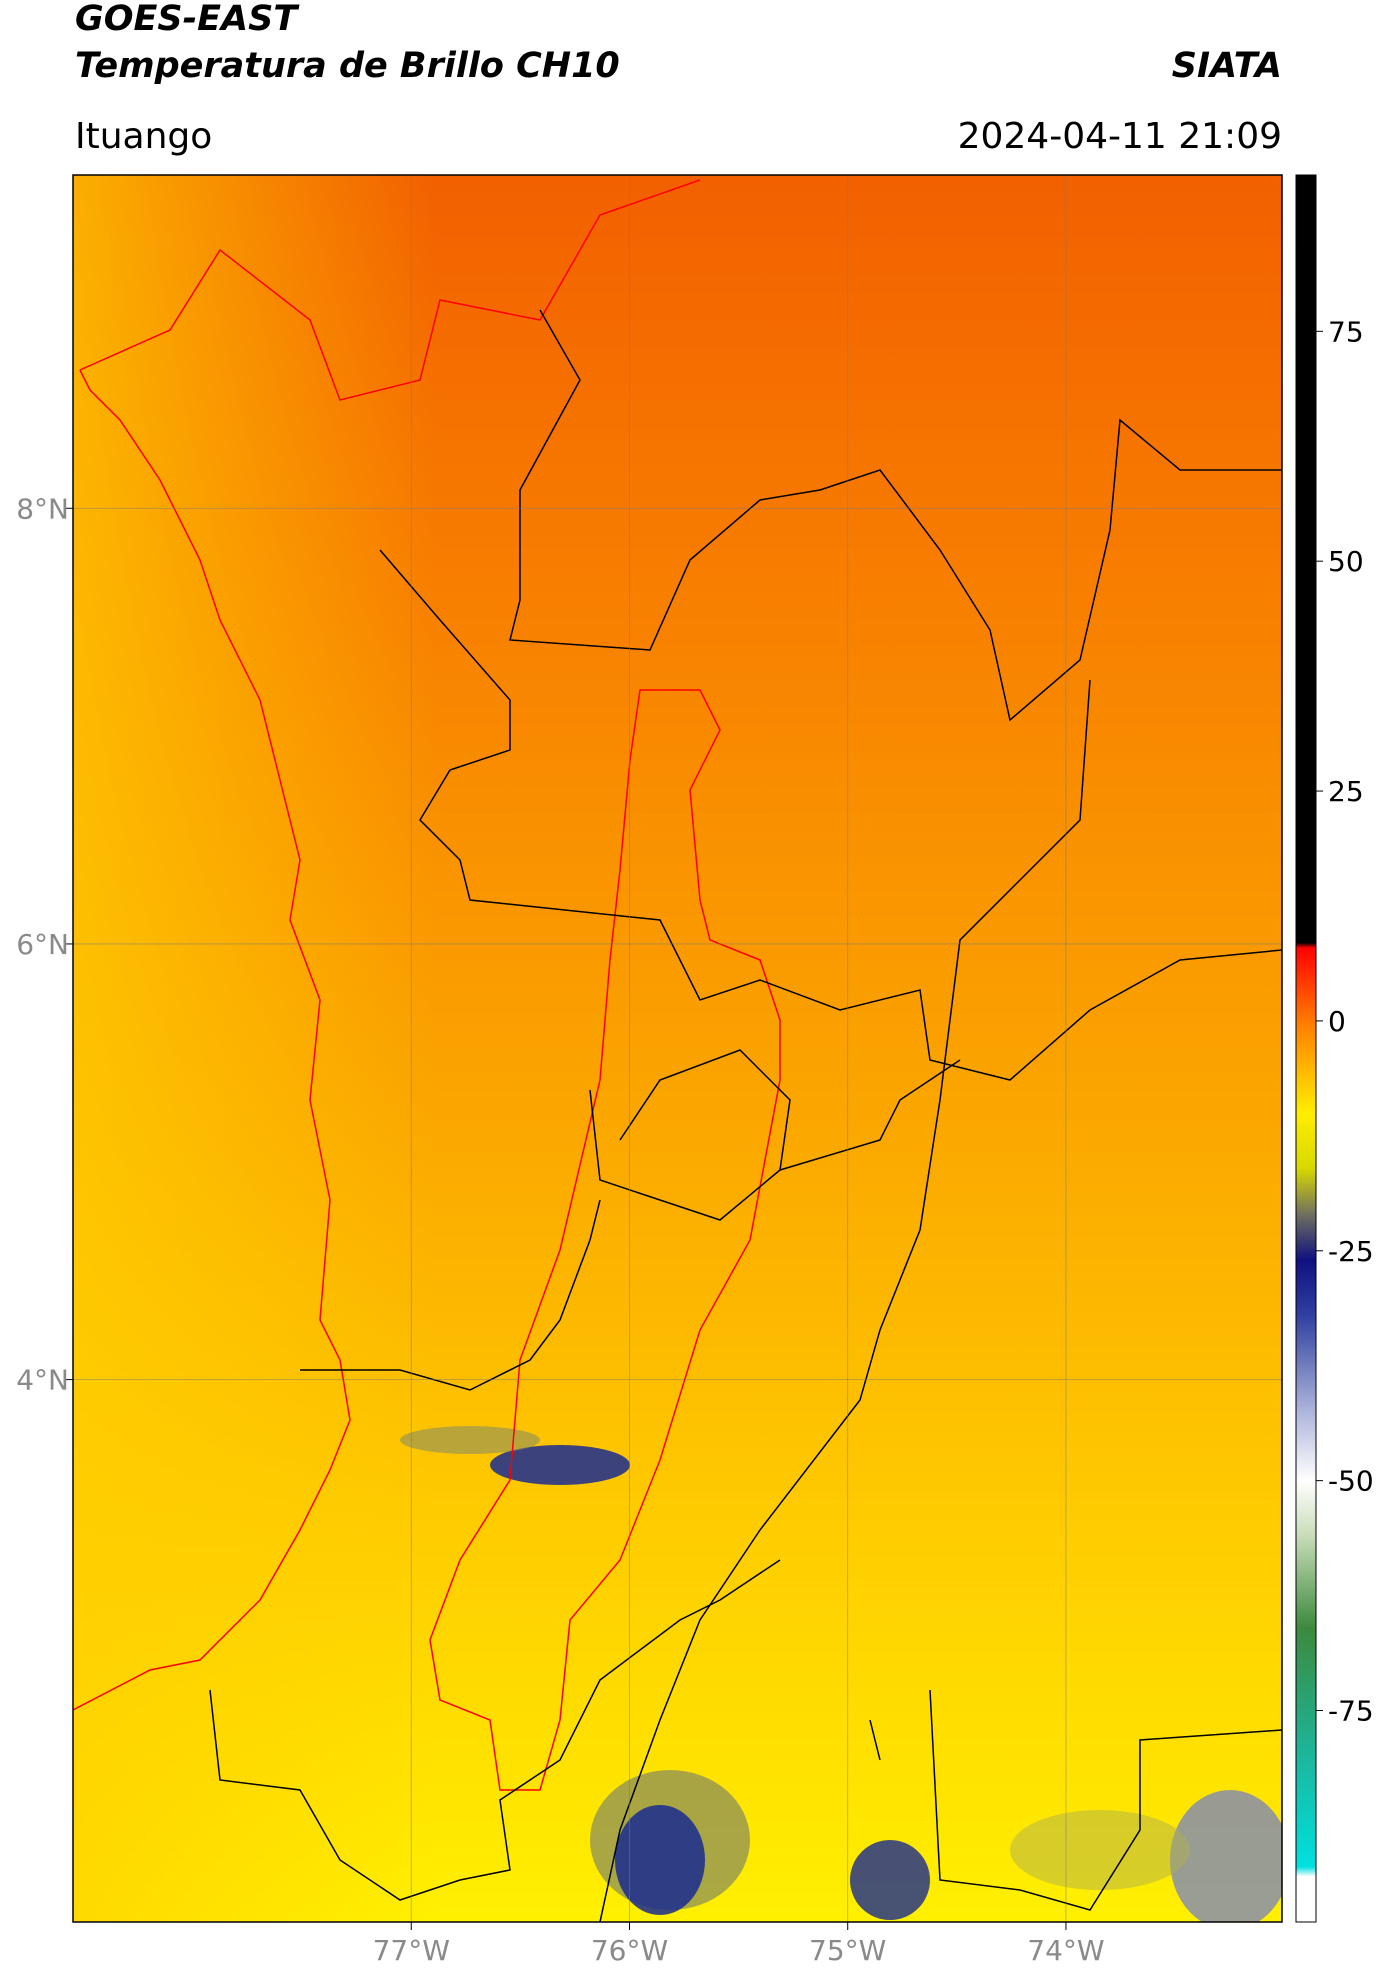  I want to click on colorbar-frame, so click(1306, 1048).